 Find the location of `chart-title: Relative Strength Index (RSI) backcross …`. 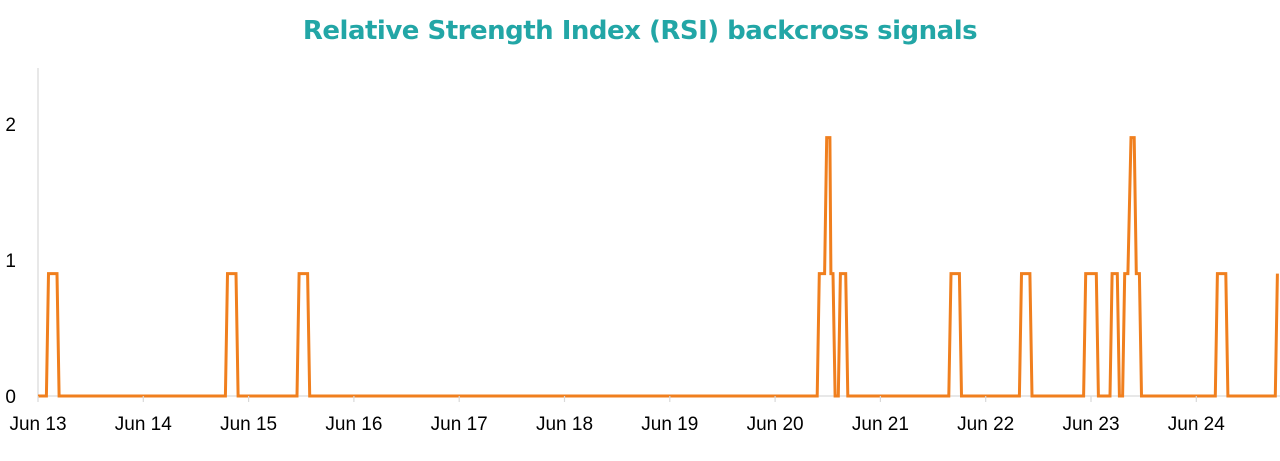

chart-title: Relative Strength Index (RSI) backcross … is located at coordinates (640, 31).